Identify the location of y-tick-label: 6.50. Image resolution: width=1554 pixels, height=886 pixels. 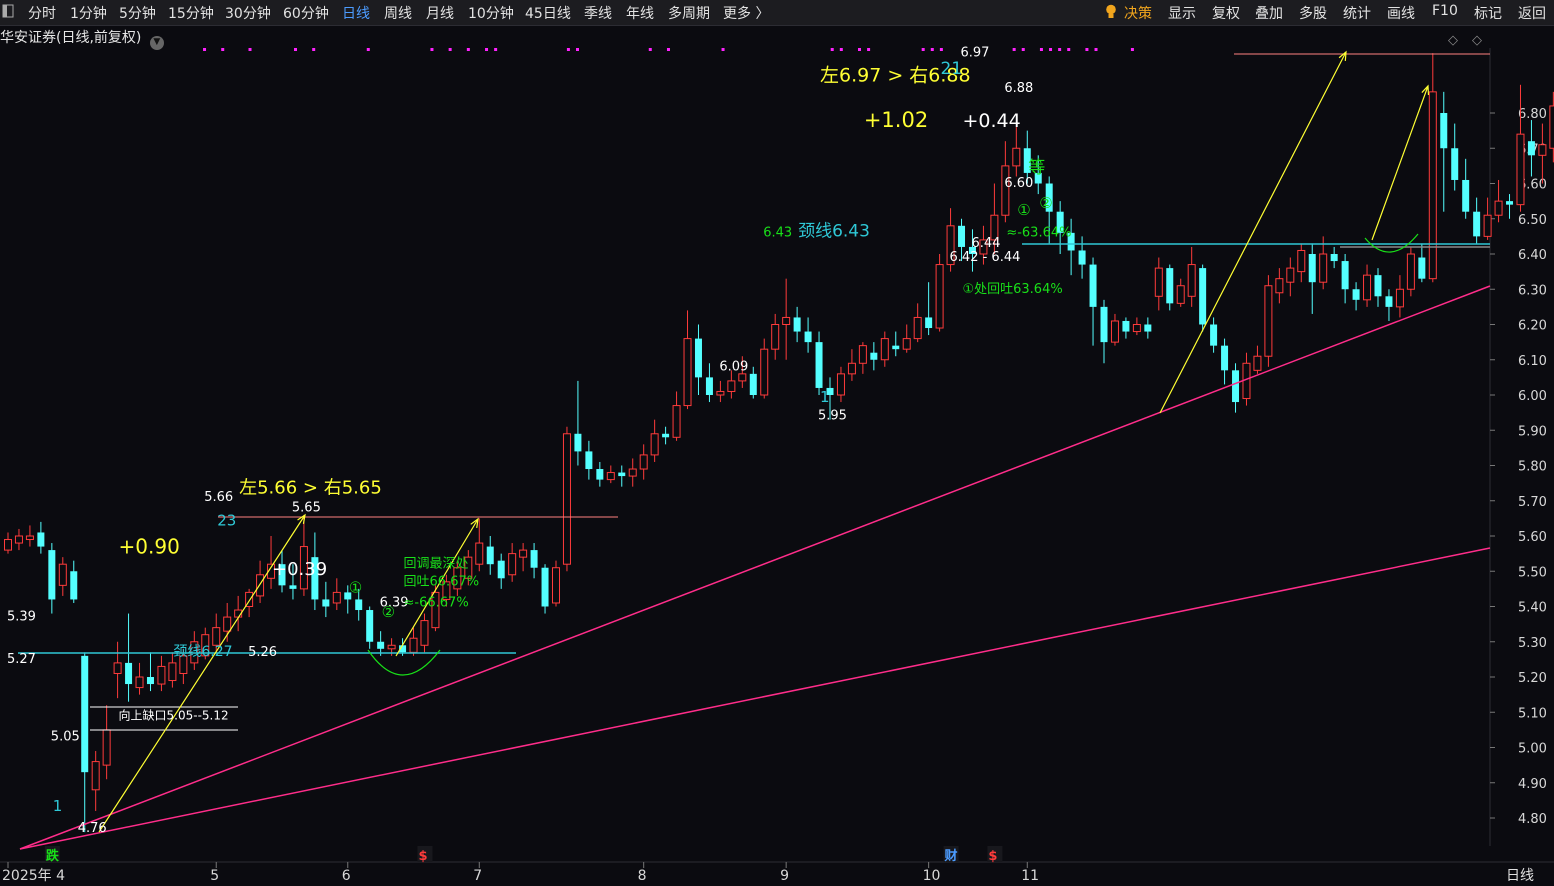
(1532, 220).